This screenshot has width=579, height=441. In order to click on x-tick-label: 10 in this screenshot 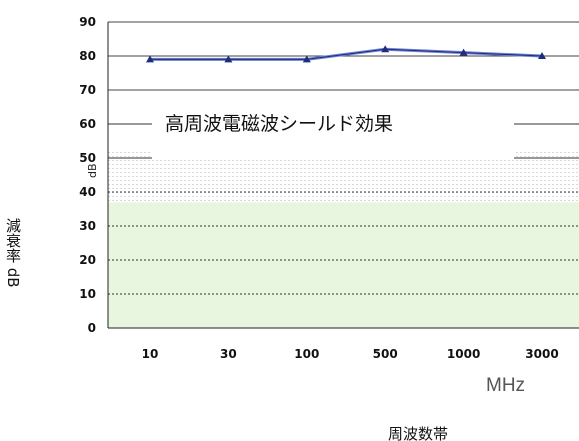, I will do `click(150, 354)`.